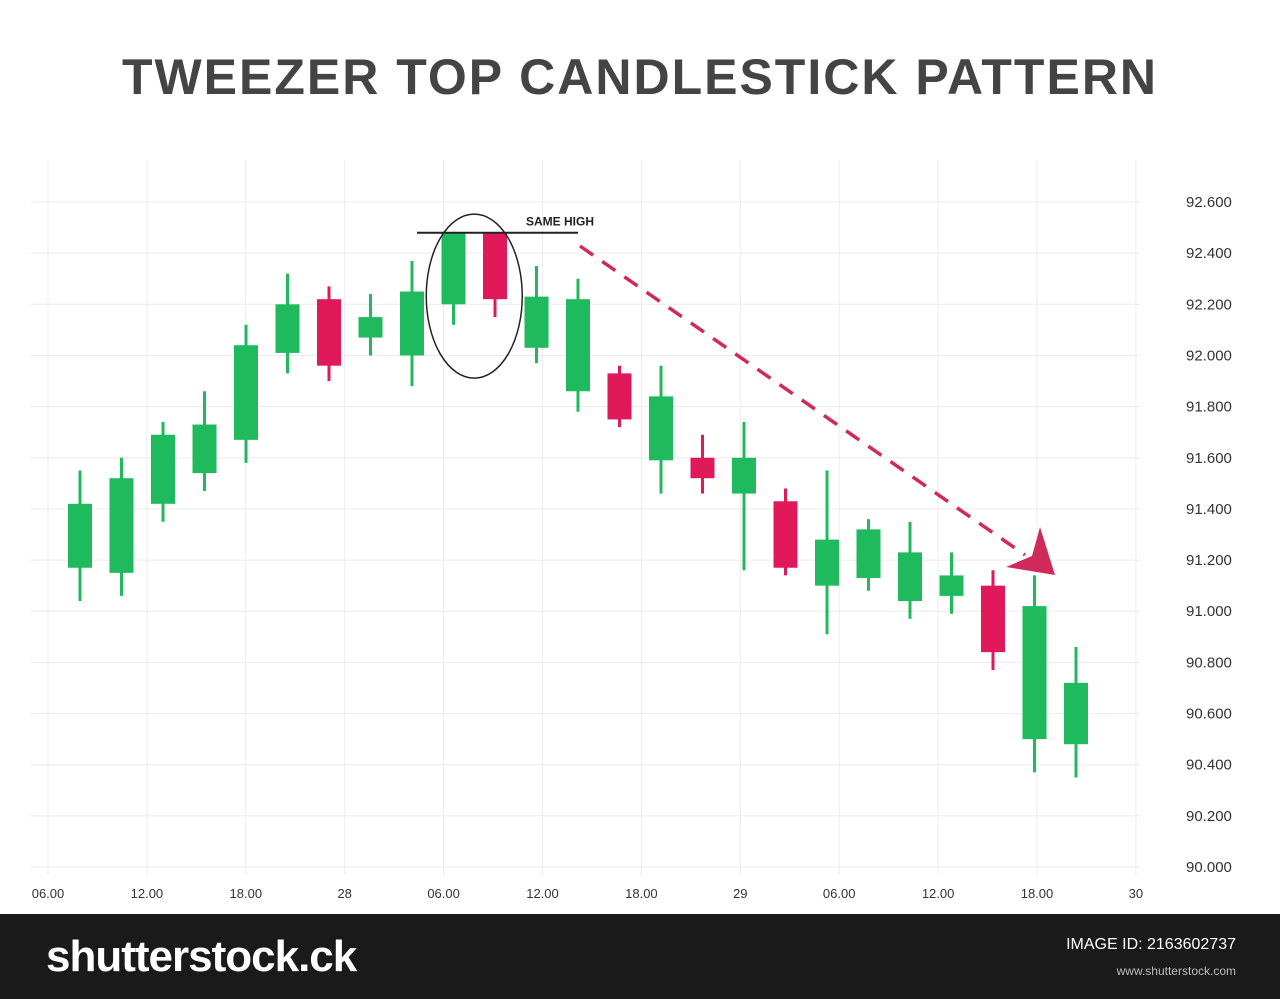  What do you see at coordinates (1136, 893) in the screenshot?
I see `x-tick-label: 30` at bounding box center [1136, 893].